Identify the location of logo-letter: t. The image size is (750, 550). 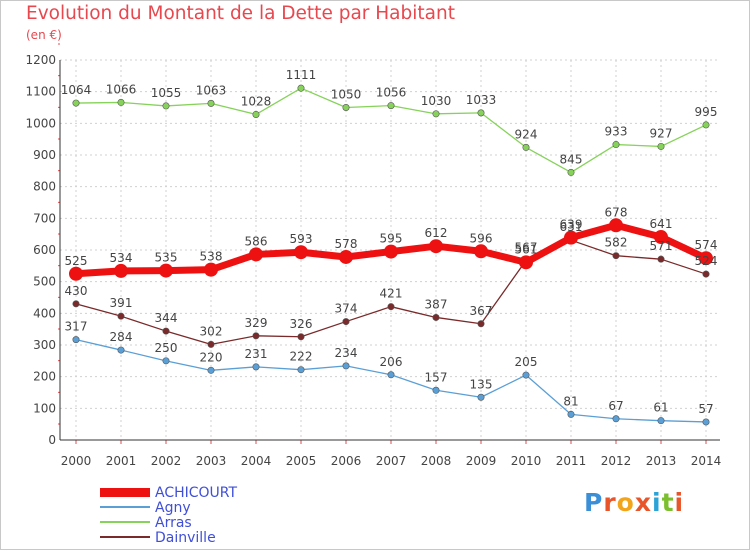
(668, 502).